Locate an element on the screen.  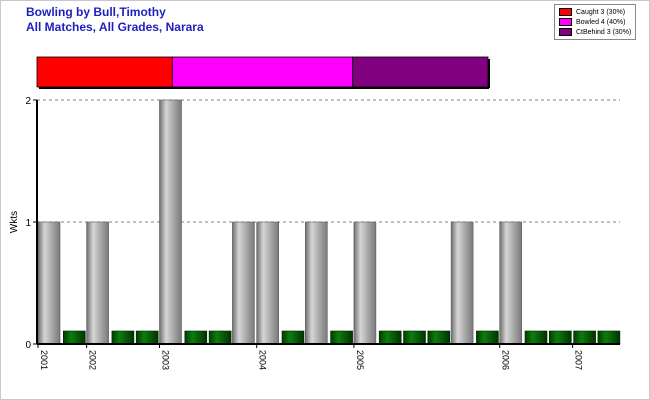
y-axis-label: Wkts is located at coordinates (14, 222).